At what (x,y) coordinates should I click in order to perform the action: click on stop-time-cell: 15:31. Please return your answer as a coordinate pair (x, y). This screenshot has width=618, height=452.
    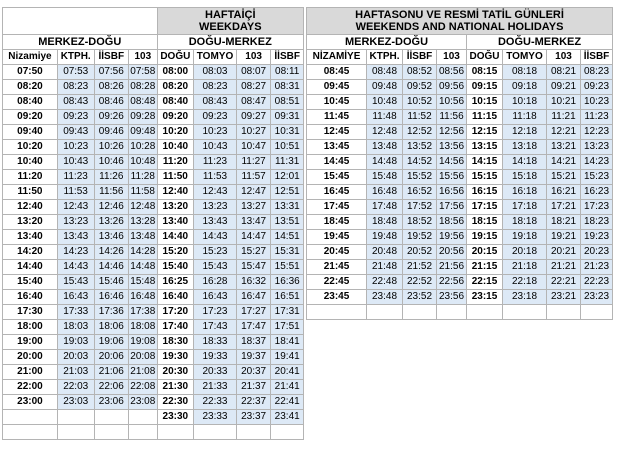
    Looking at the image, I should click on (287, 252).